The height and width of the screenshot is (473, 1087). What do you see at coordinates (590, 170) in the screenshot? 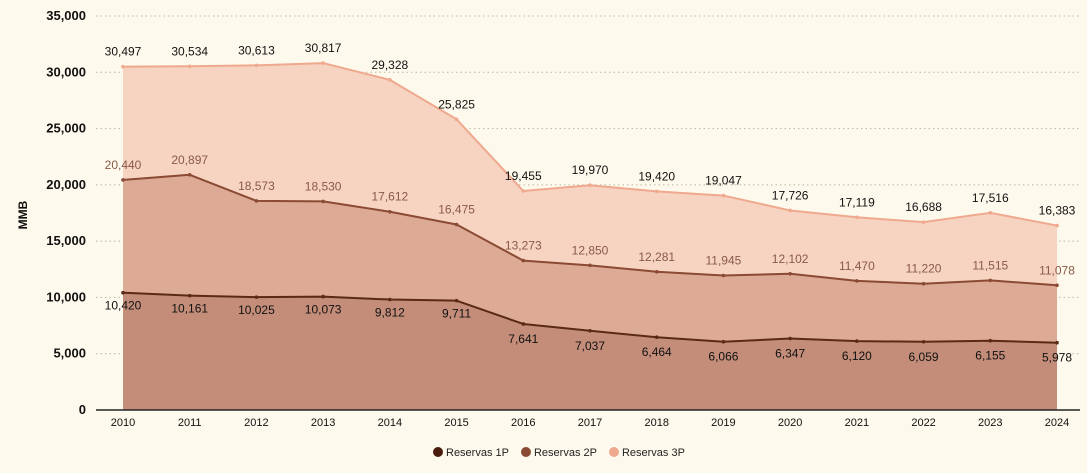
I see `data-label: 19,970` at bounding box center [590, 170].